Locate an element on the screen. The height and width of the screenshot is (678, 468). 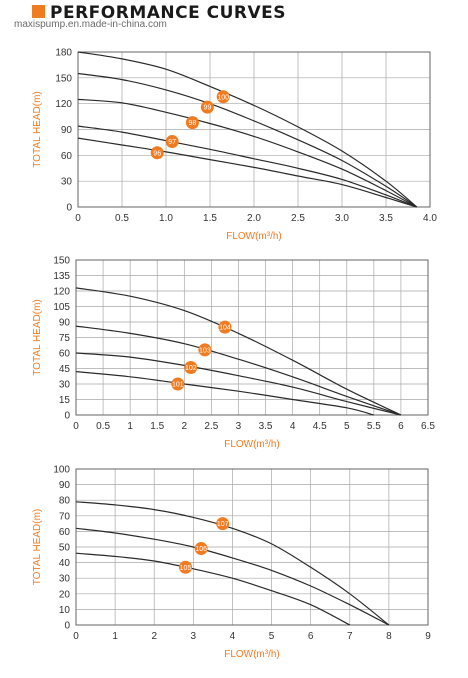
y-tick-label: 15 is located at coordinates (65, 400).